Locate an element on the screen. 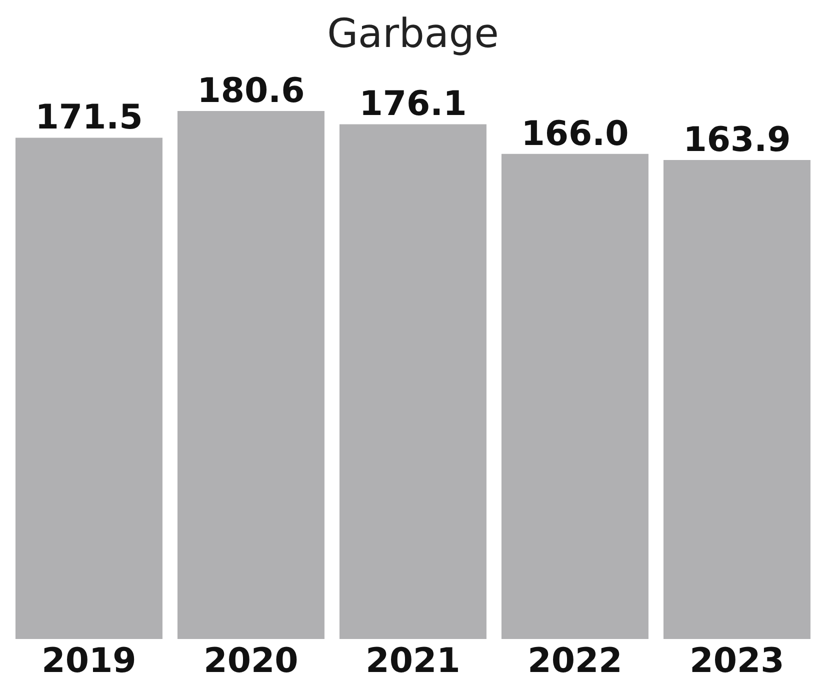  data-label: 180.6 is located at coordinates (251, 91).